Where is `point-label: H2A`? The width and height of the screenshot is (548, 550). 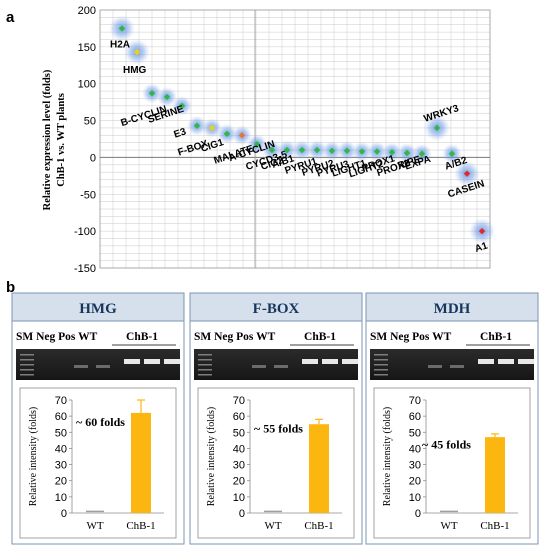
point-label: H2A is located at coordinates (120, 44).